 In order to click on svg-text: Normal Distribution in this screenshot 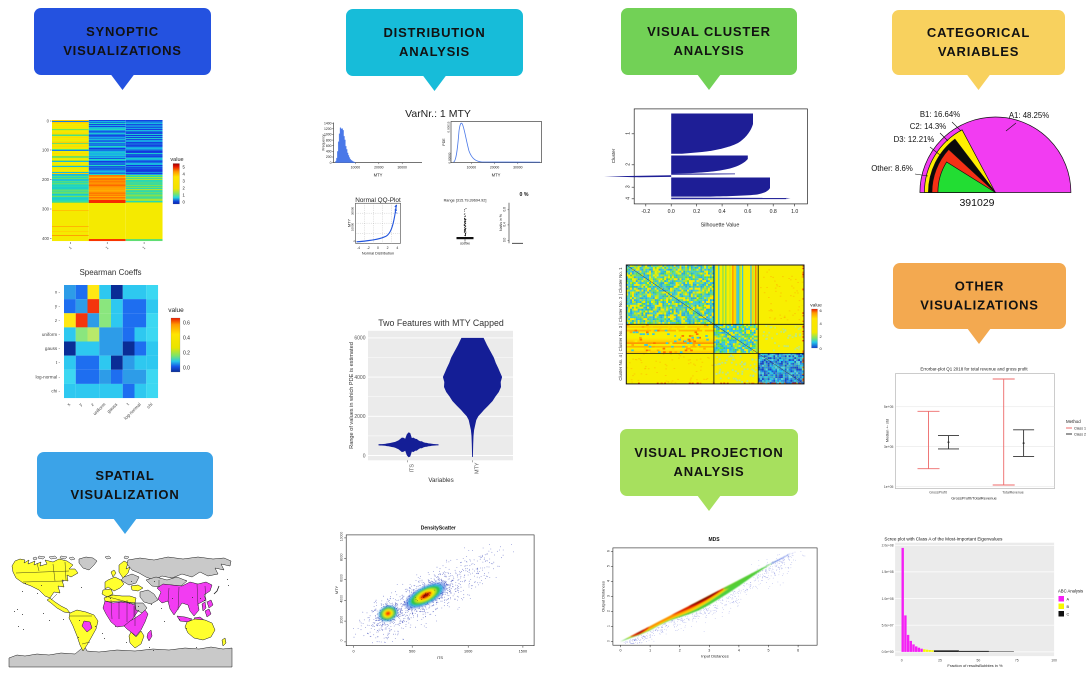, I will do `click(378, 253)`.